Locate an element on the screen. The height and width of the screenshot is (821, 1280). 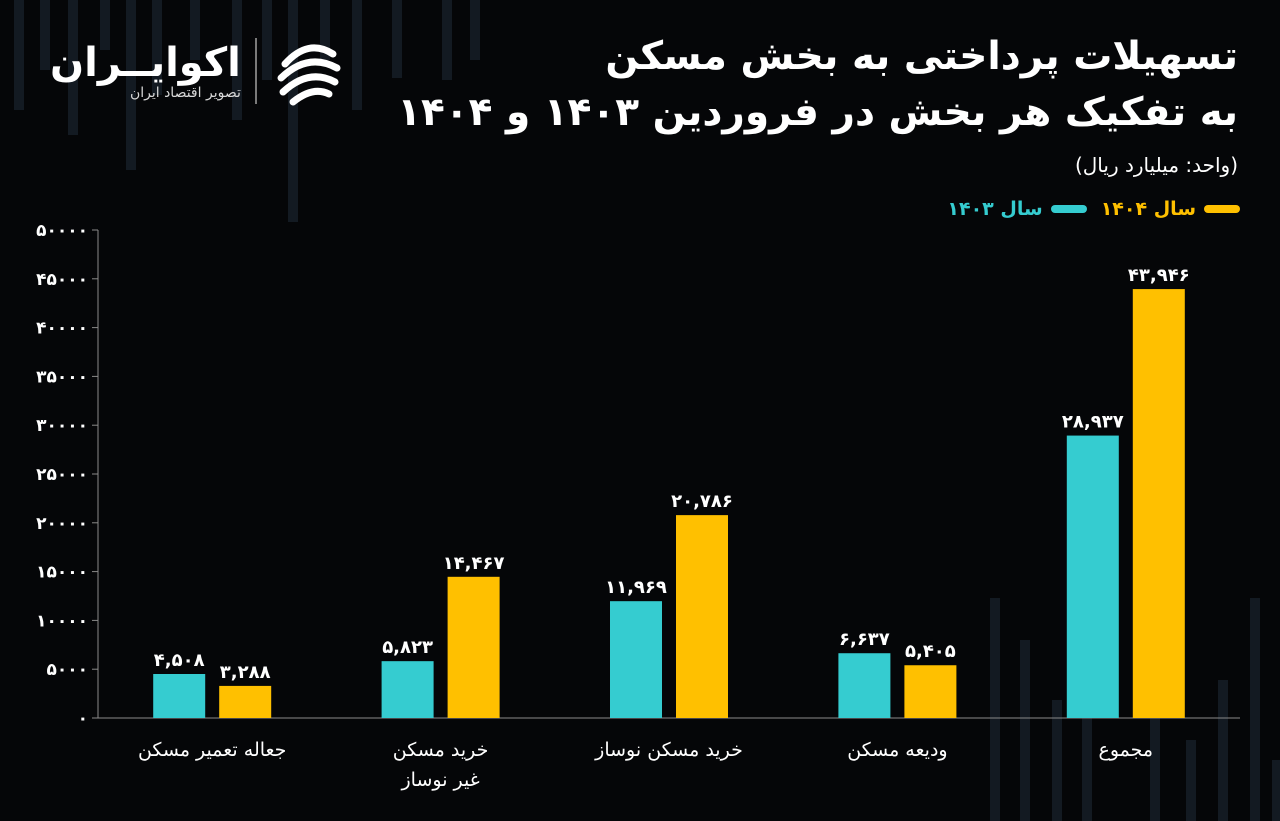
bar-value-label: ۳,۲۸۸ is located at coordinates (245, 672).